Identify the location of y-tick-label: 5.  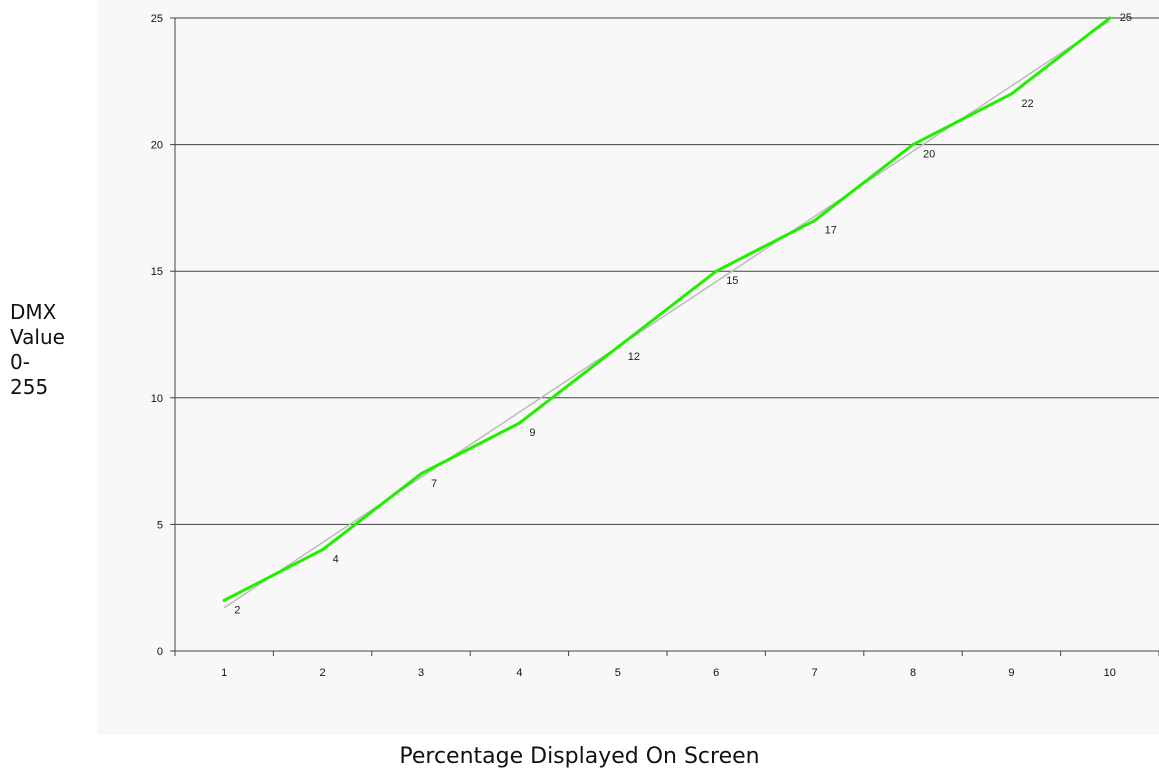
(160, 525).